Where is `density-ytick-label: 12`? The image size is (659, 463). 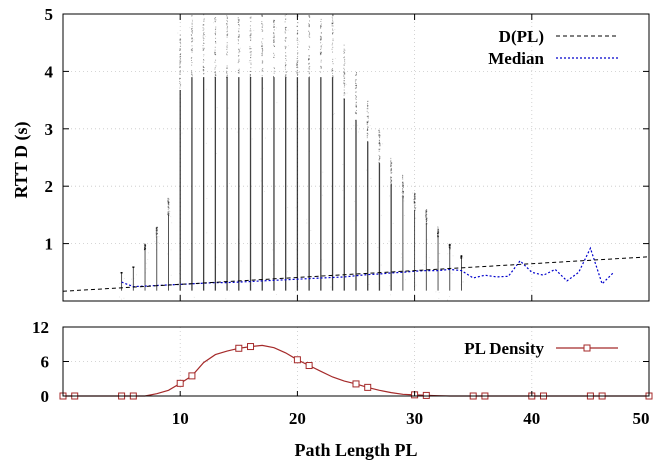 density-ytick-label: 12 is located at coordinates (40, 327).